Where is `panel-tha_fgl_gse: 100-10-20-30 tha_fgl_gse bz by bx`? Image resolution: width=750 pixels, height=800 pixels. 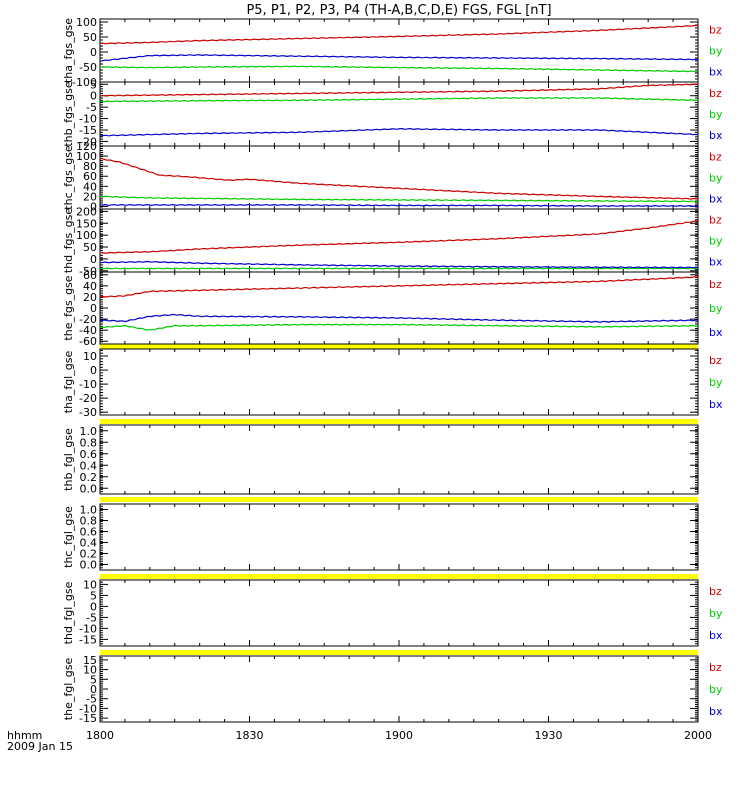 panel-tha_fgl_gse: 100-10-20-30 tha_fgl_gse bz by bx is located at coordinates (392, 383).